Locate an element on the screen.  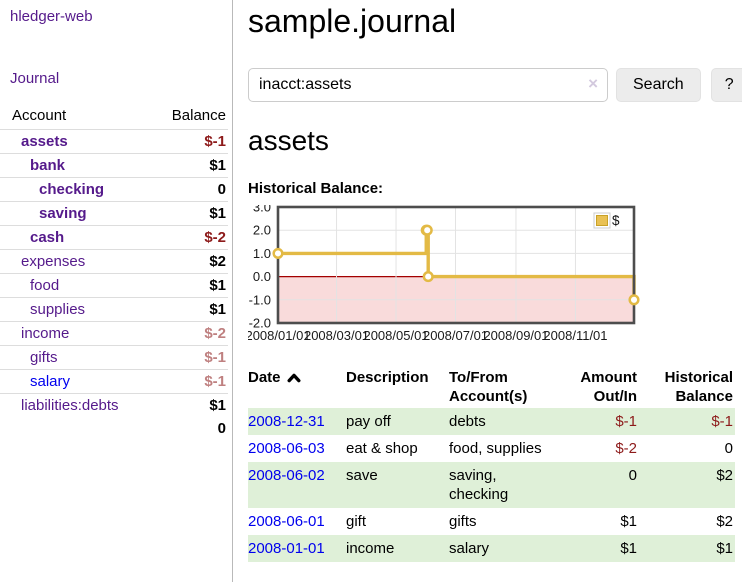
register-accounts: salary is located at coordinates (469, 548).